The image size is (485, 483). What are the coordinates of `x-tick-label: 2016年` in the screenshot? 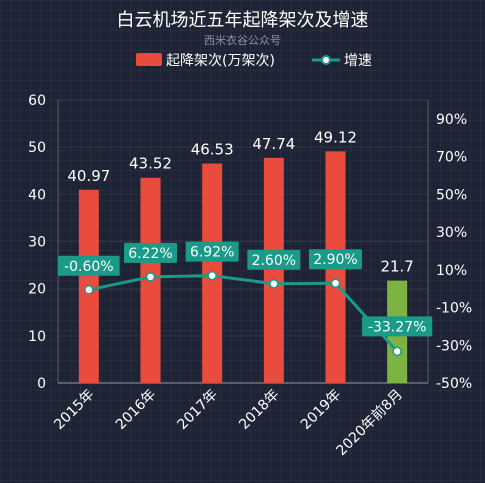 It's located at (136, 410).